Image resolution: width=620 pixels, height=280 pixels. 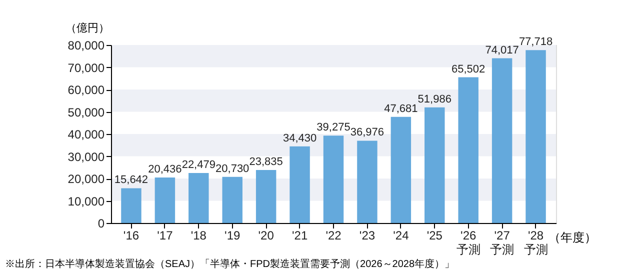 What do you see at coordinates (299, 138) in the screenshot?
I see `data-label: 34,430` at bounding box center [299, 138].